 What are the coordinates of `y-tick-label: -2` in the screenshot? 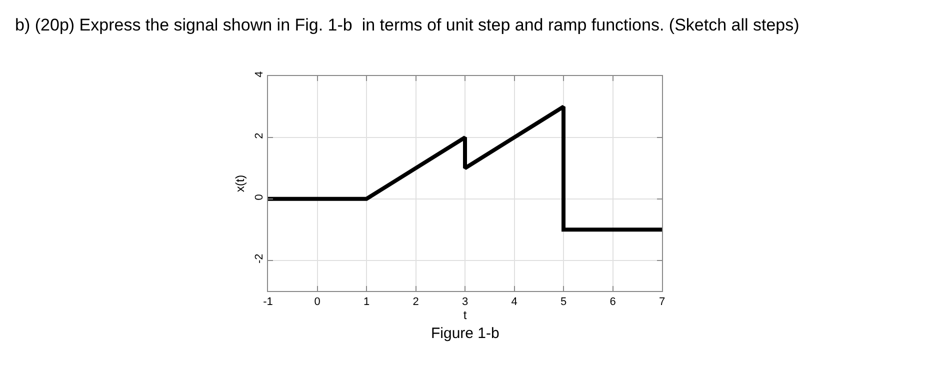 It's located at (260, 259).